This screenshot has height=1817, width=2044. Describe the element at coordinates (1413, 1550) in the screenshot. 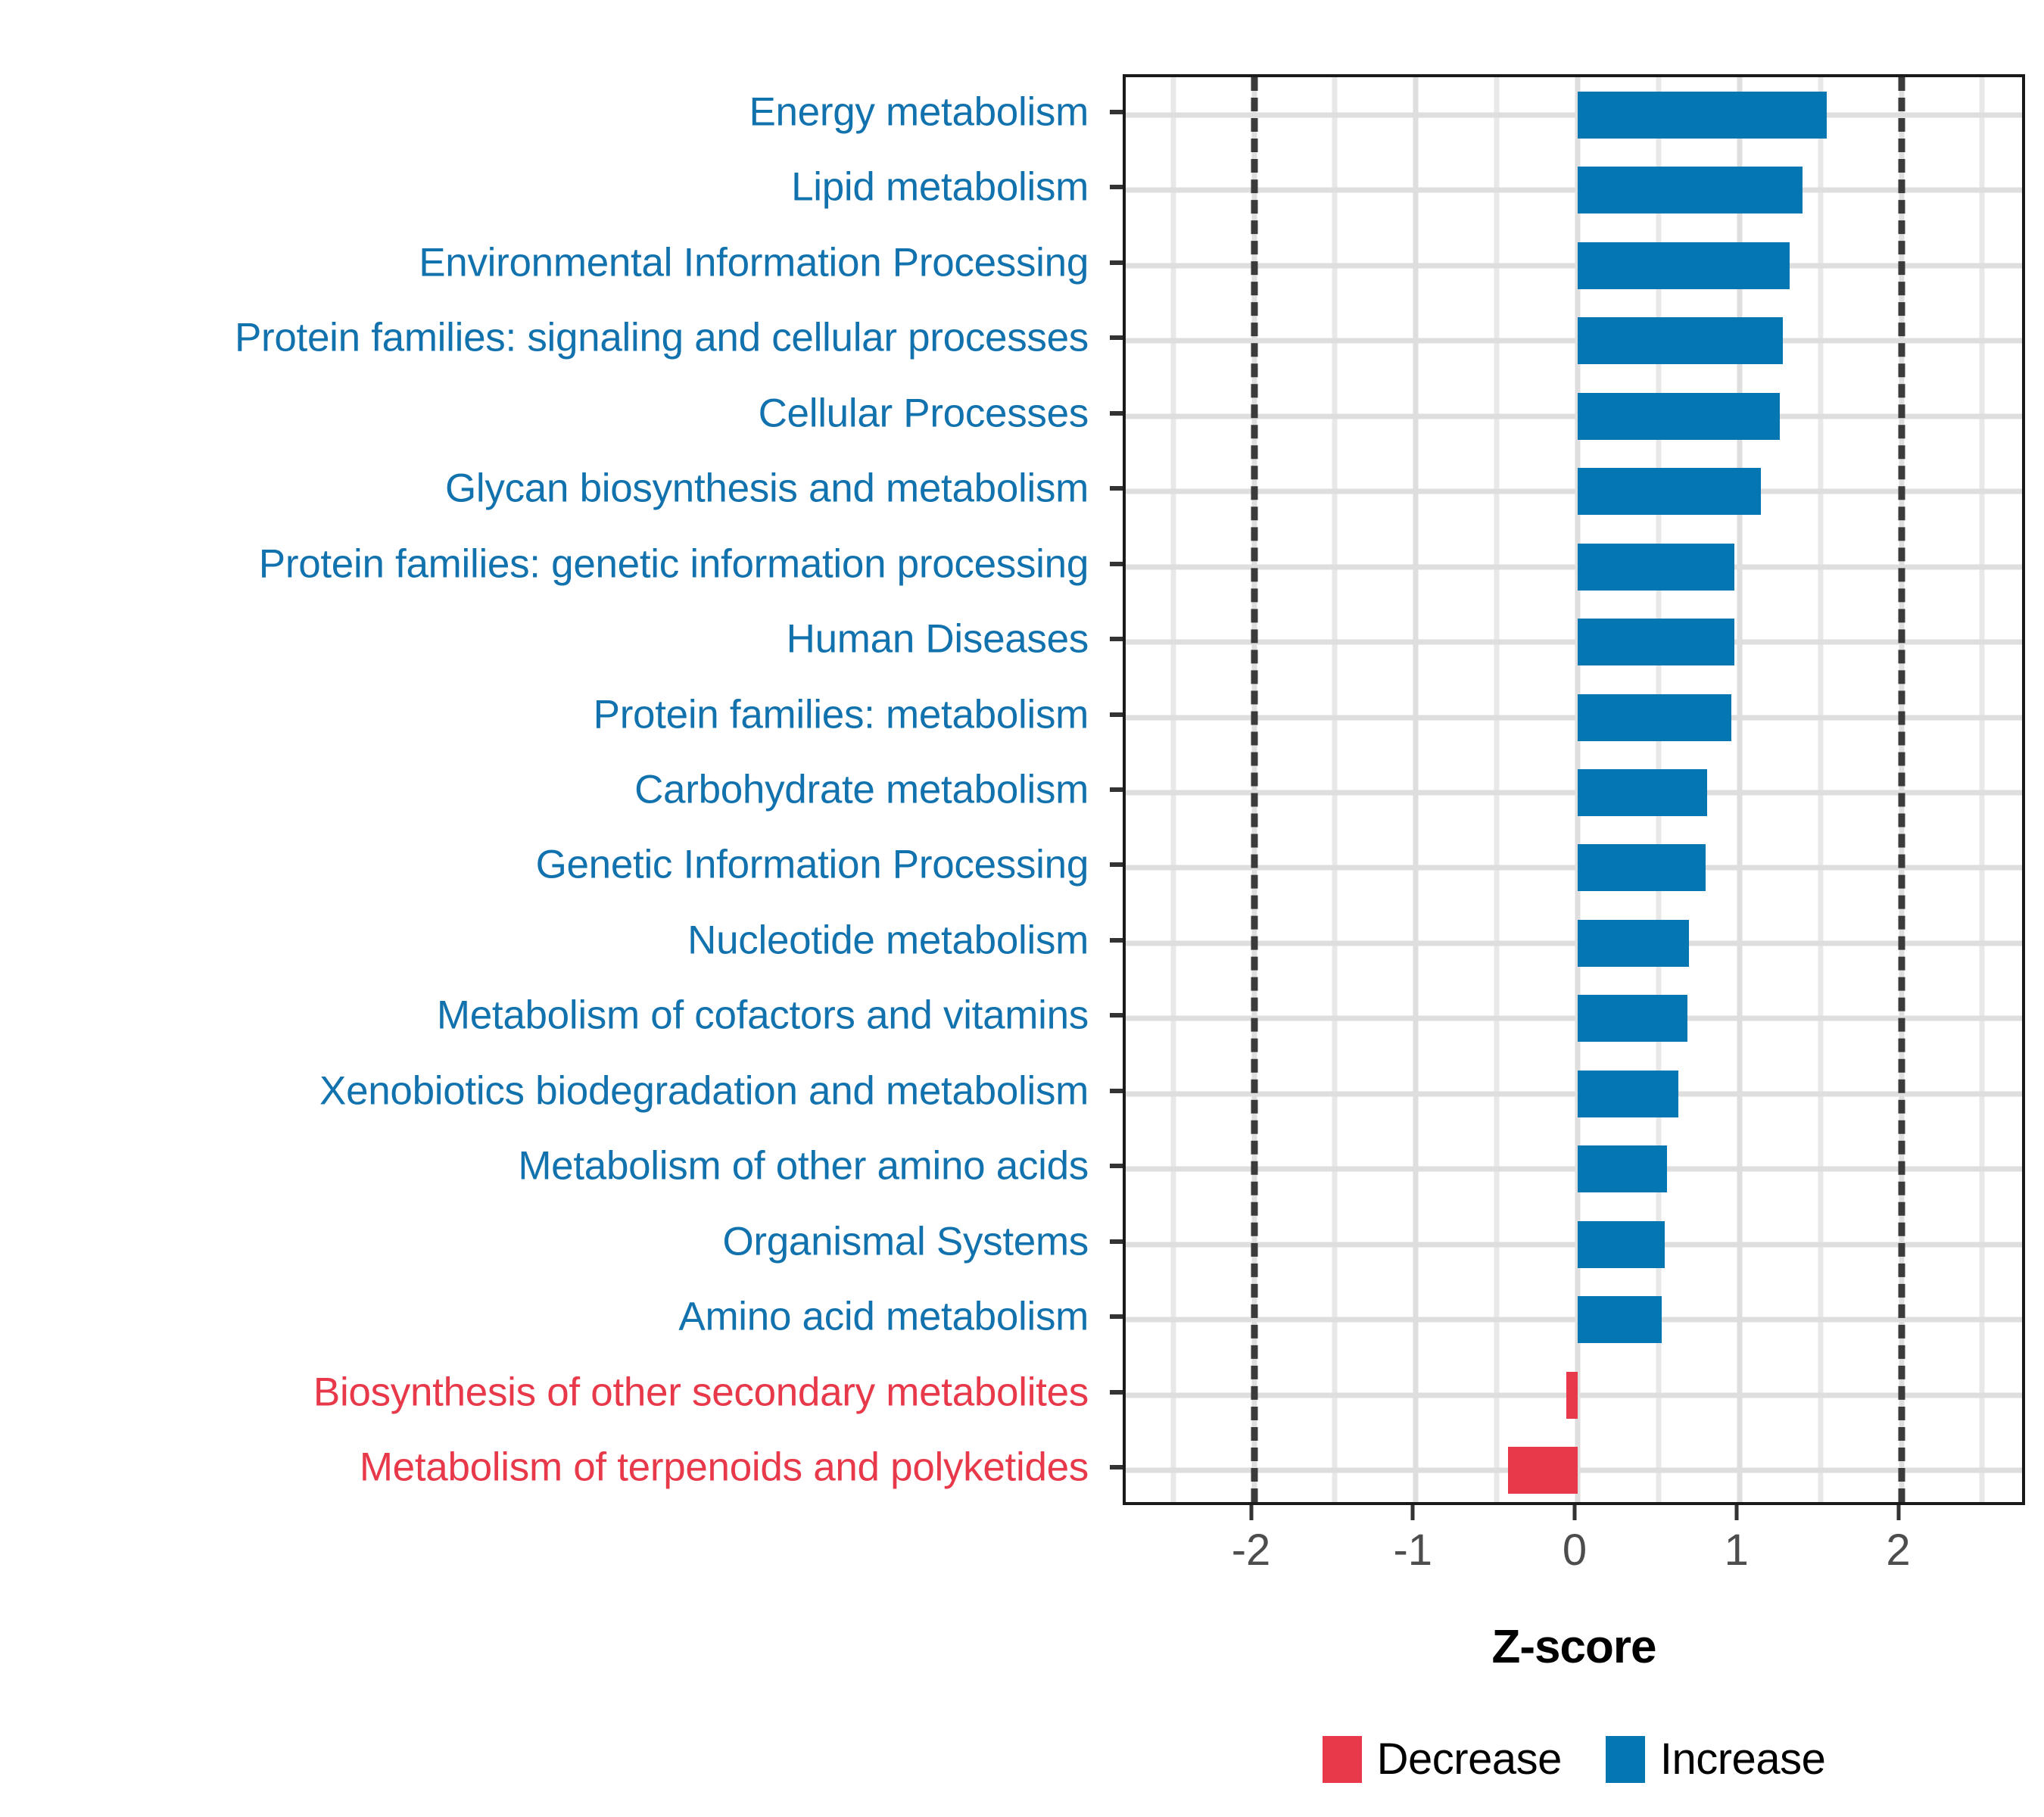

I see `x-axis-tick-label: -1` at that location.